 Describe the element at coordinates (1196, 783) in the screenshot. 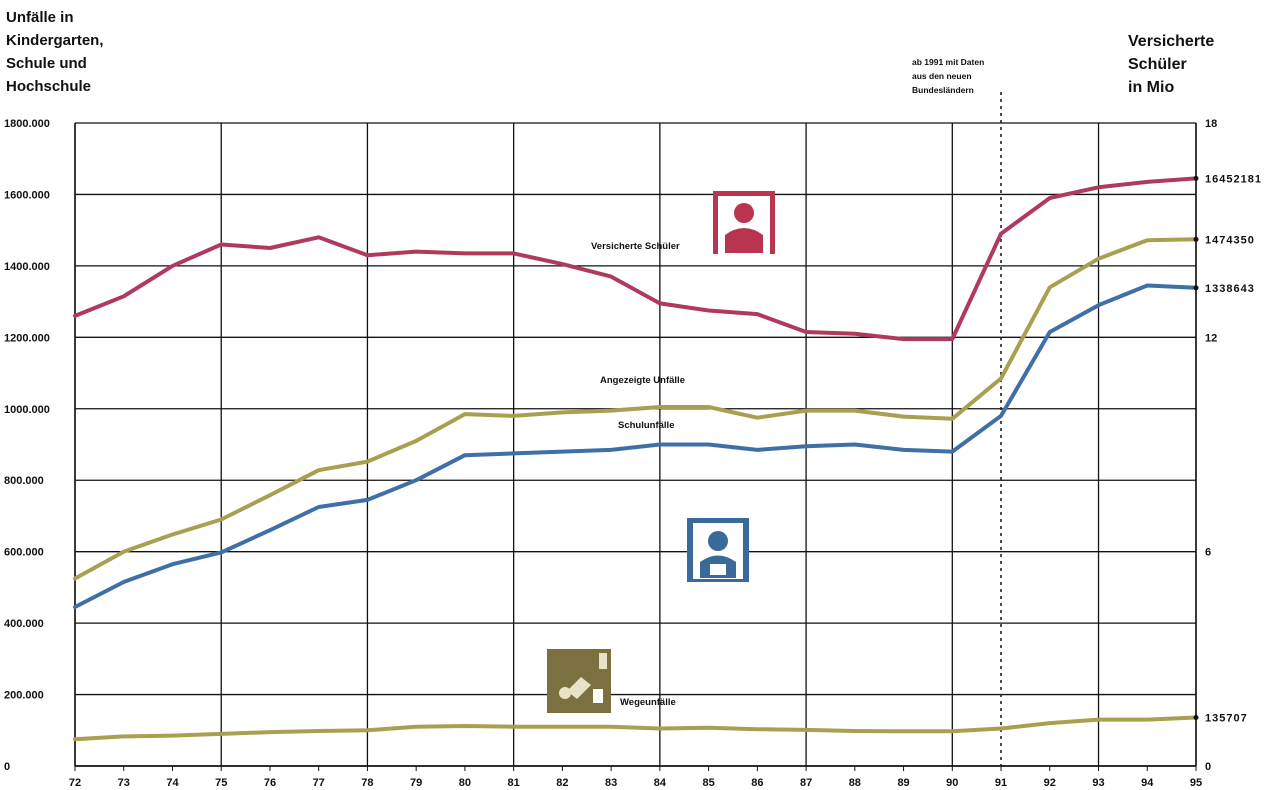

I see `x-tick-label: 95` at that location.